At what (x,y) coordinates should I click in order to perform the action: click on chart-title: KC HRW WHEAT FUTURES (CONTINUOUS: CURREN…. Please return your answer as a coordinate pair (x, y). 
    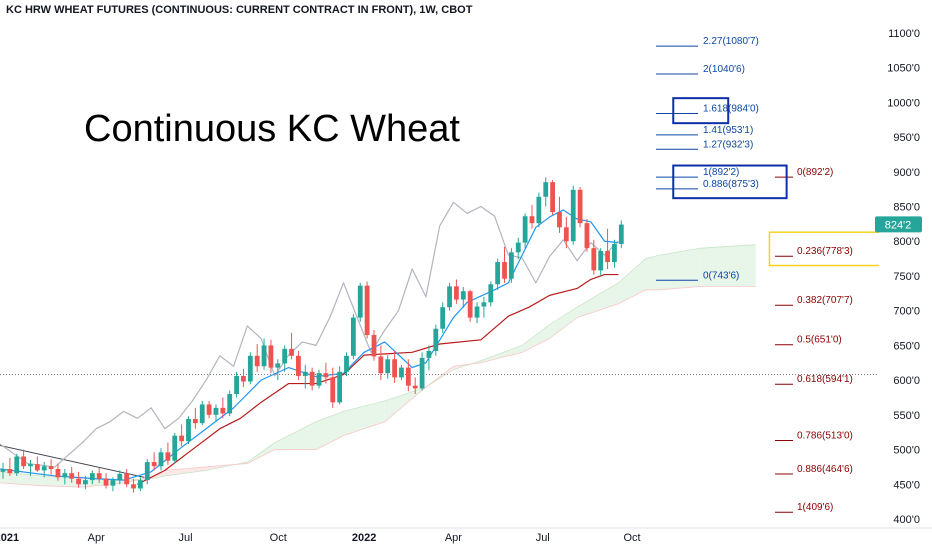
    Looking at the image, I should click on (239, 10).